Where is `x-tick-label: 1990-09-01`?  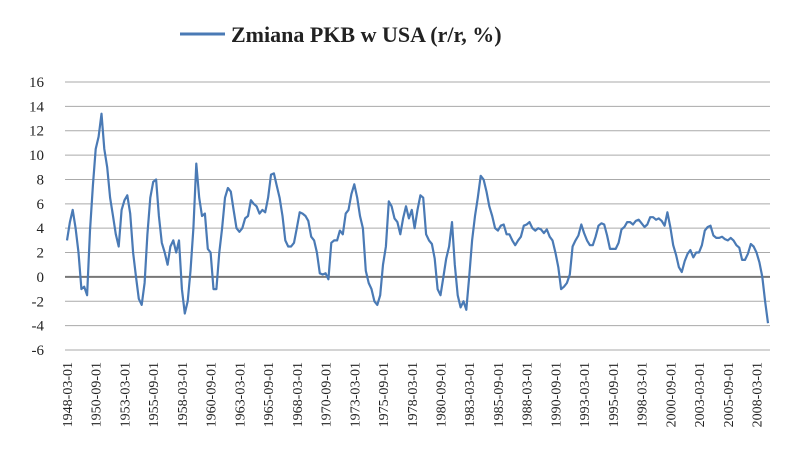
x-tick-label: 1990-09-01 is located at coordinates (556, 394).